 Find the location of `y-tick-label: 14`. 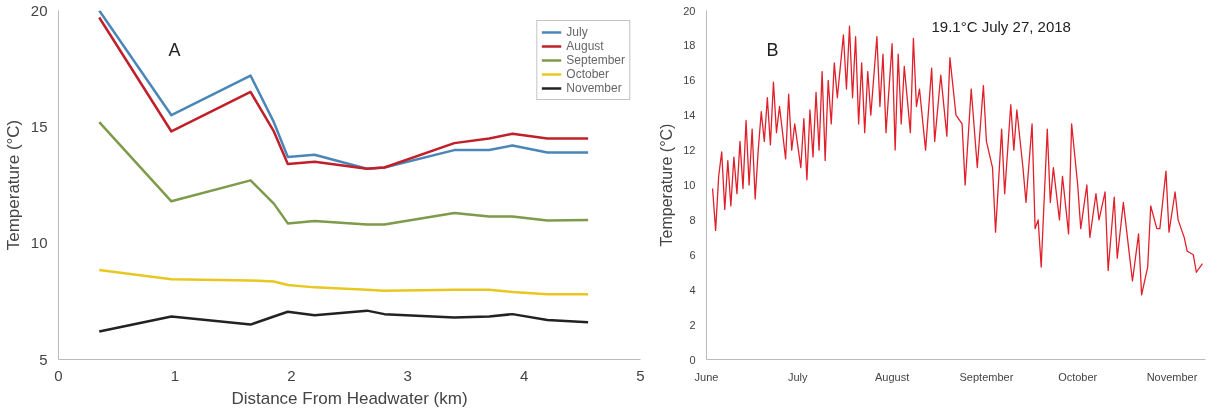

y-tick-label: 14 is located at coordinates (689, 115).